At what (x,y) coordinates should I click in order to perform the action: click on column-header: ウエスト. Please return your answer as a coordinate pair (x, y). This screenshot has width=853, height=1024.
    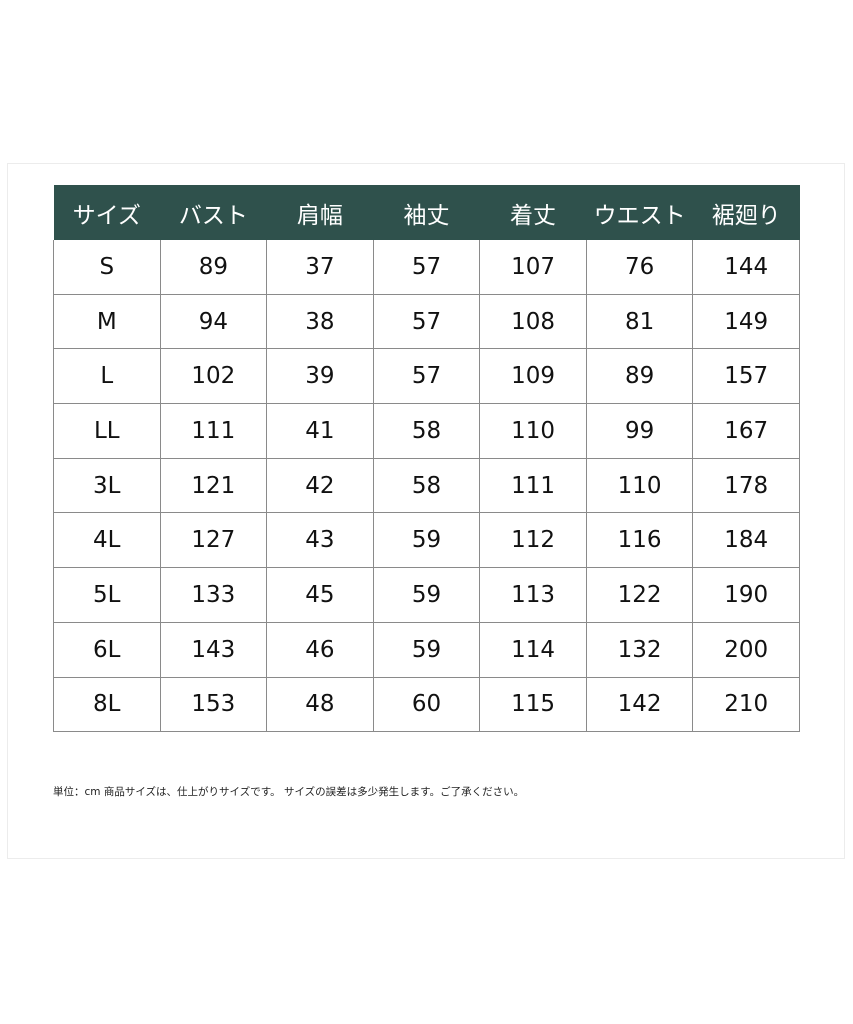
    Looking at the image, I should click on (639, 212).